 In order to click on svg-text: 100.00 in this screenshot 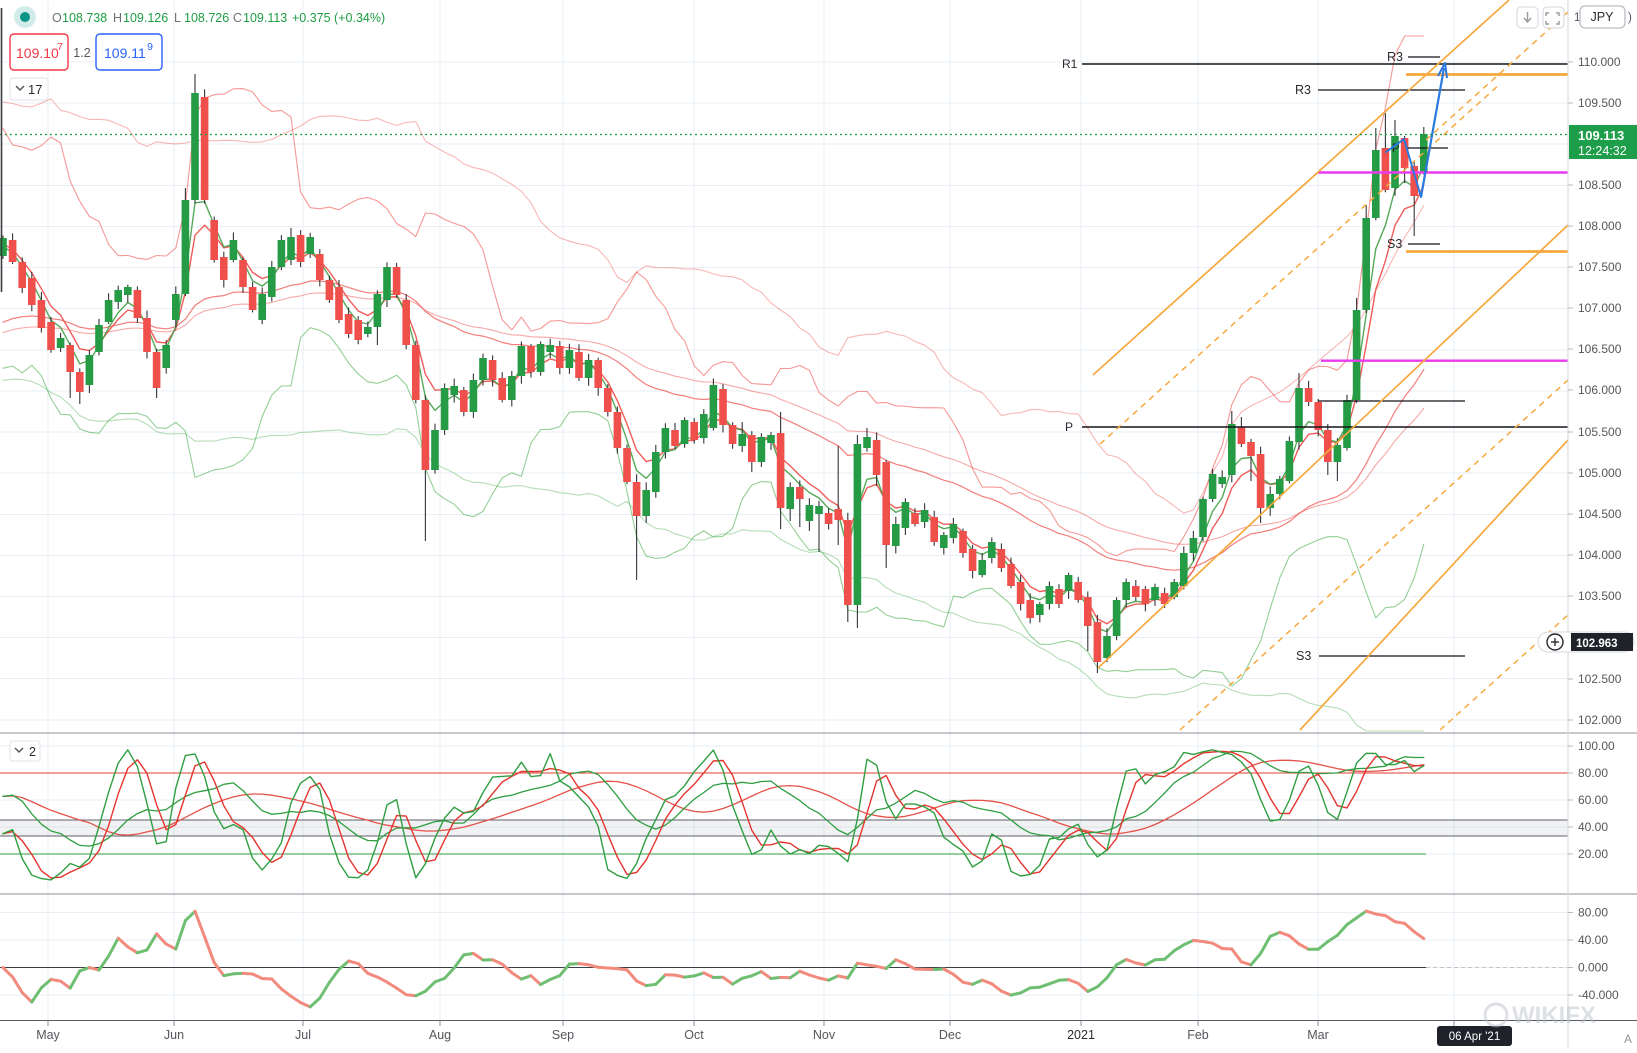, I will do `click(1596, 746)`.